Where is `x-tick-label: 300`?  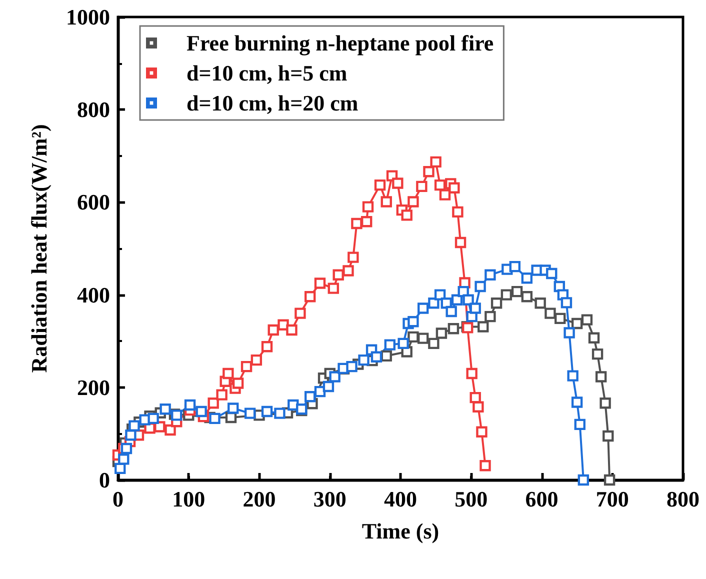 x-tick-label: 300 is located at coordinates (329, 499).